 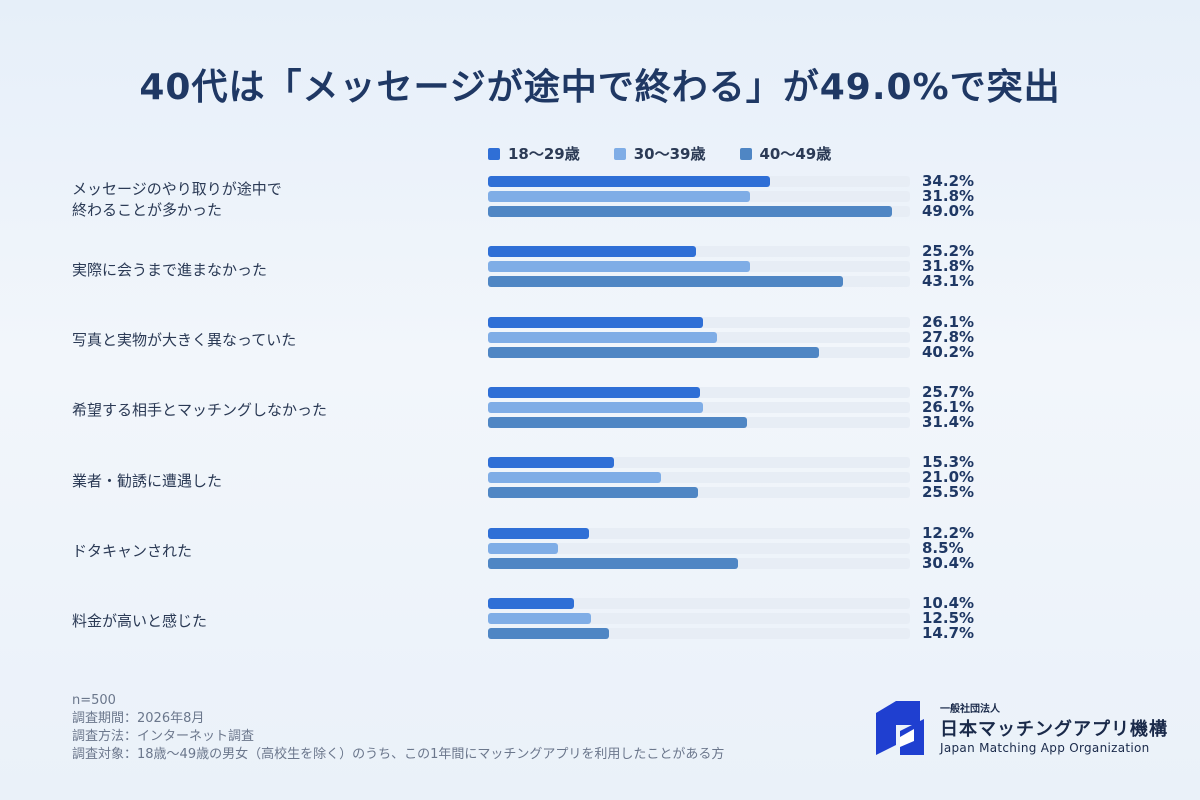 What do you see at coordinates (948, 617) in the screenshot?
I see `value-label: 12.5%` at bounding box center [948, 617].